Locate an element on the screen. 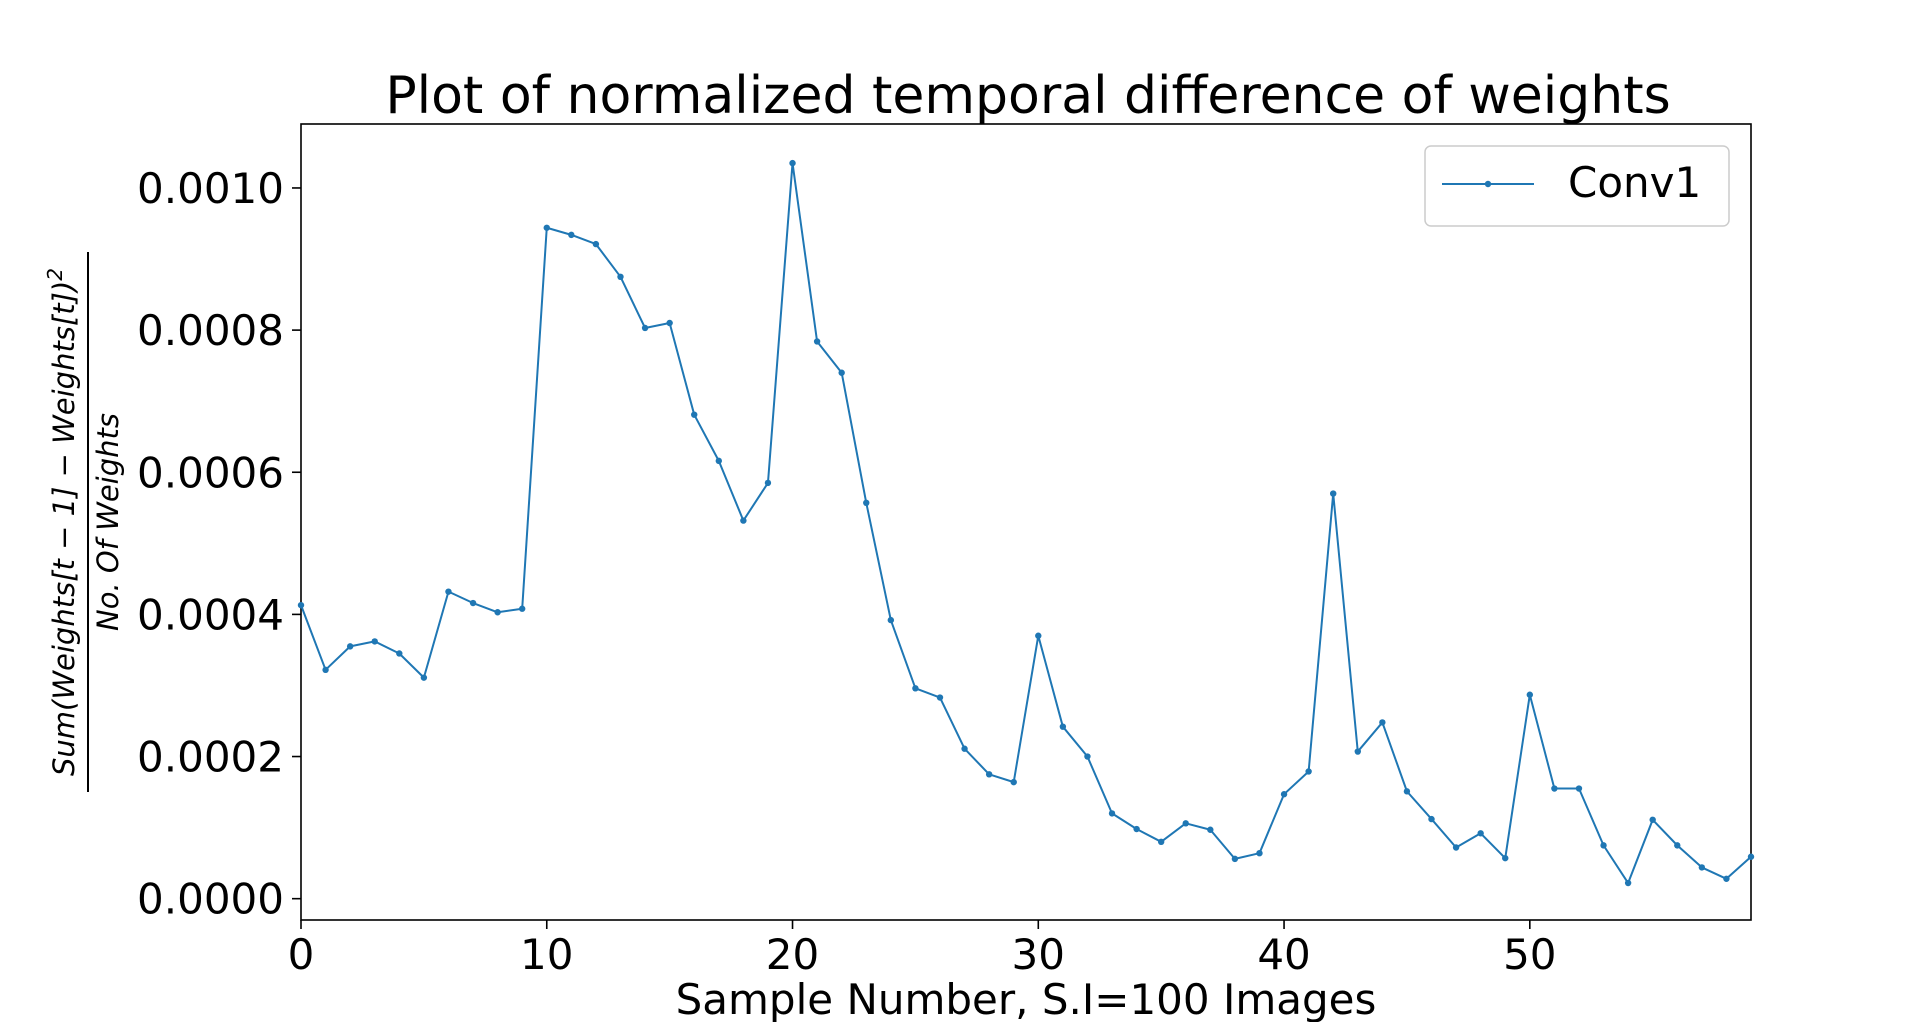 The height and width of the screenshot is (1022, 1920). y-tick-label: 0.0004 is located at coordinates (210, 614).